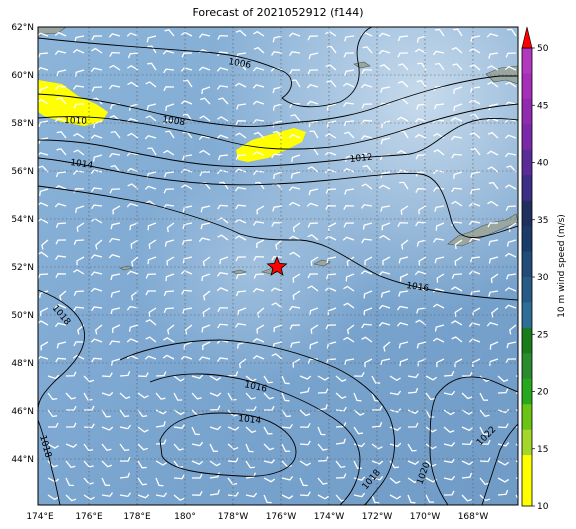 This screenshot has width=576, height=529. Describe the element at coordinates (361, 159) in the screenshot. I see `contour-label: 1012` at that location.